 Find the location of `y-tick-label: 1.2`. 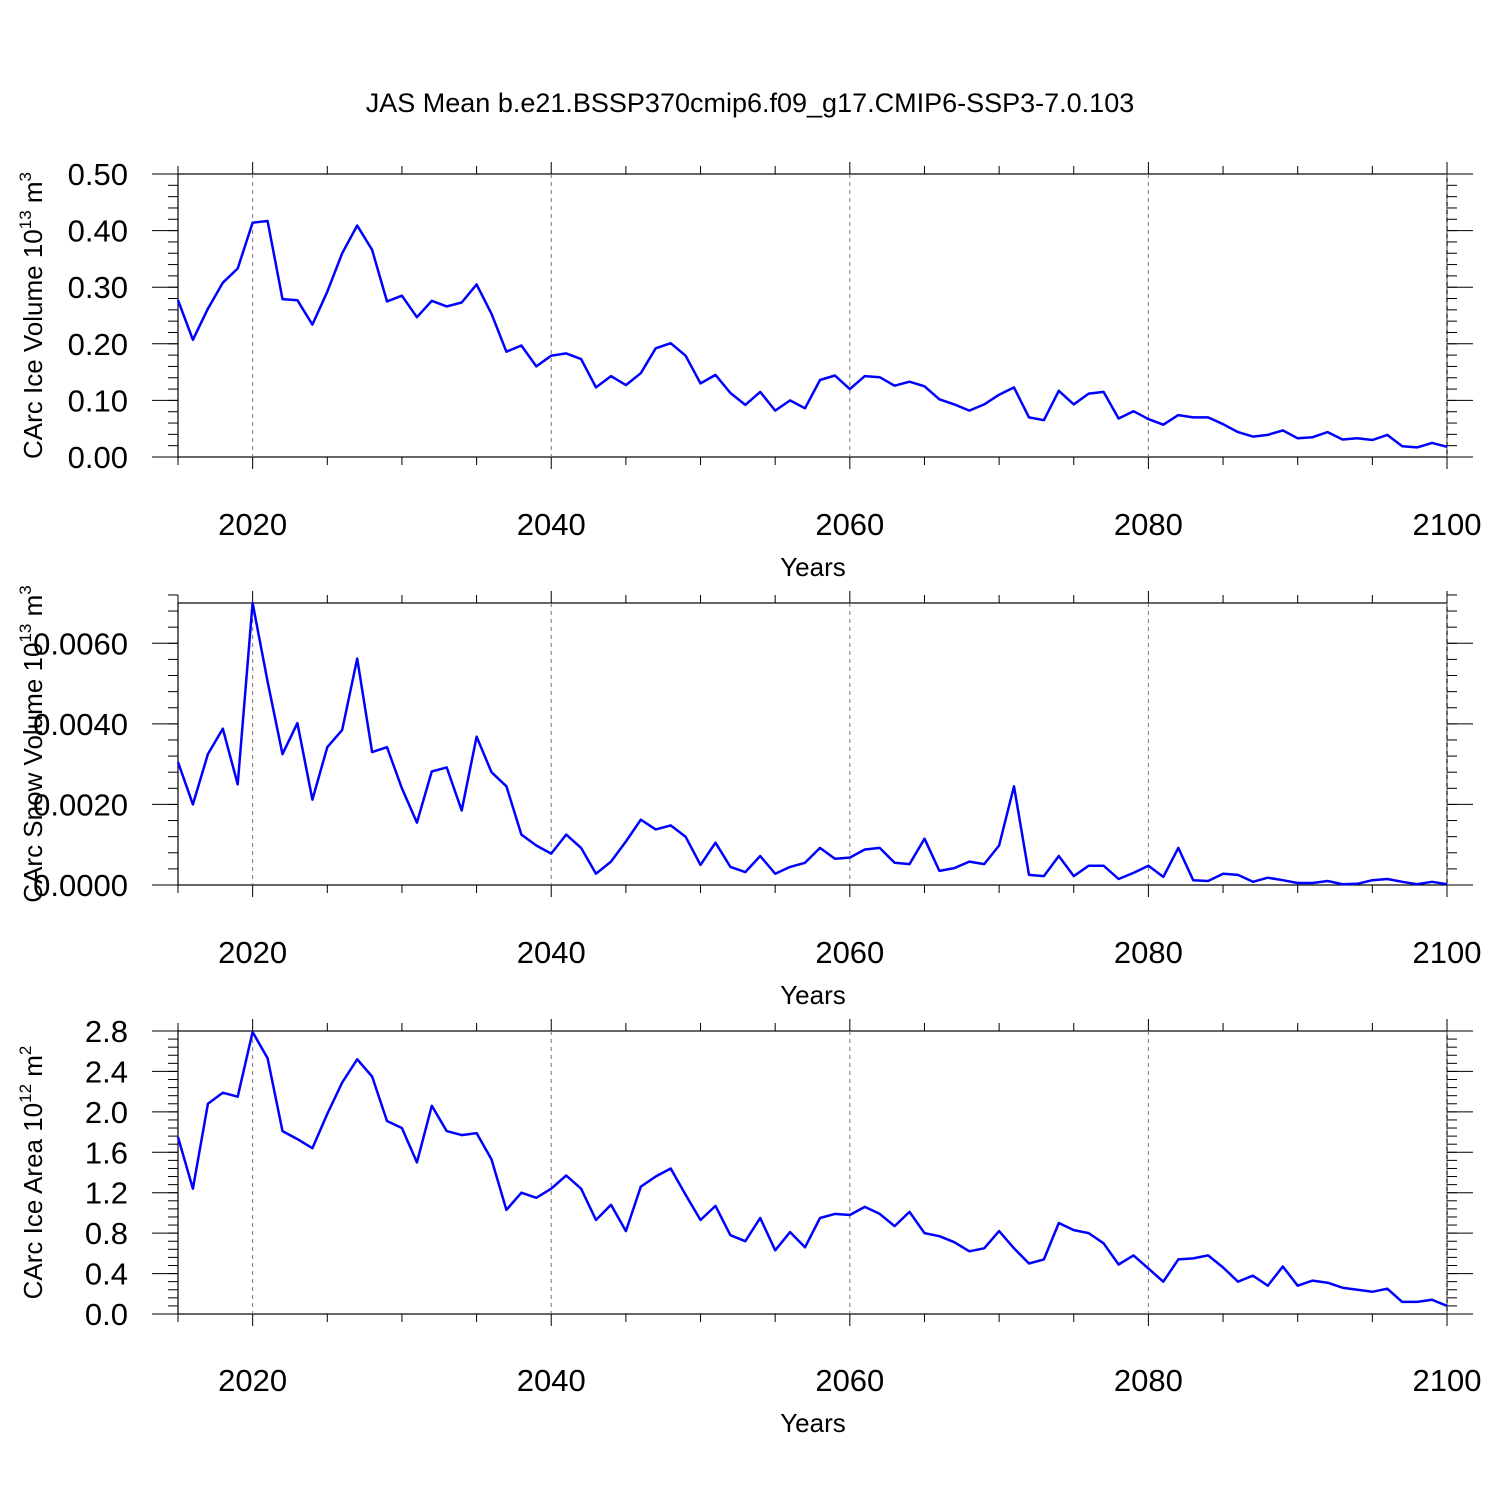

y-tick-label: 1.2 is located at coordinates (106, 1193).